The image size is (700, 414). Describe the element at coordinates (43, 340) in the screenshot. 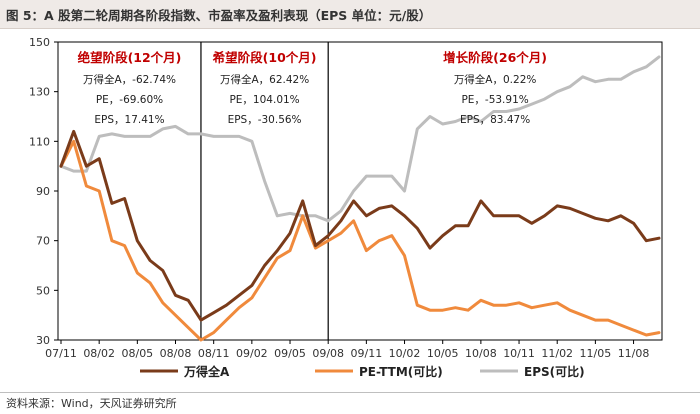

I see `y-tick-label: 30` at that location.